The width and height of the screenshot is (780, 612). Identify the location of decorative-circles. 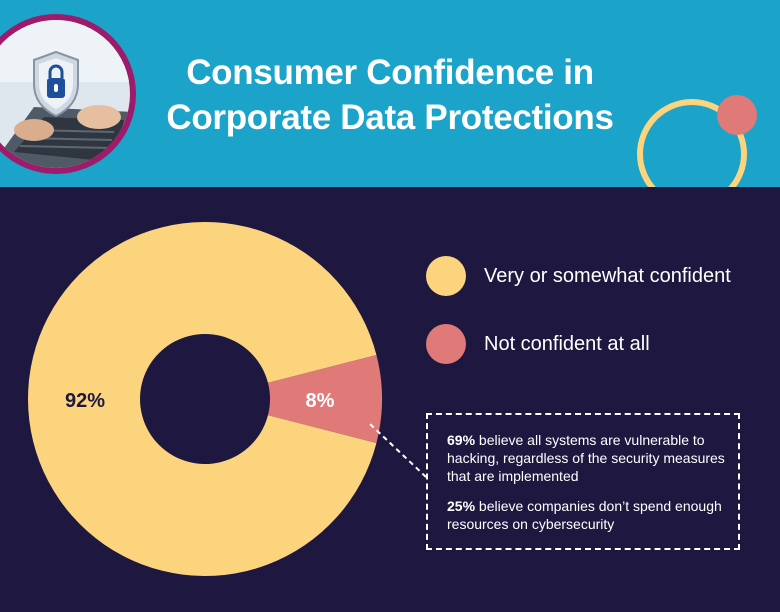
(697, 141).